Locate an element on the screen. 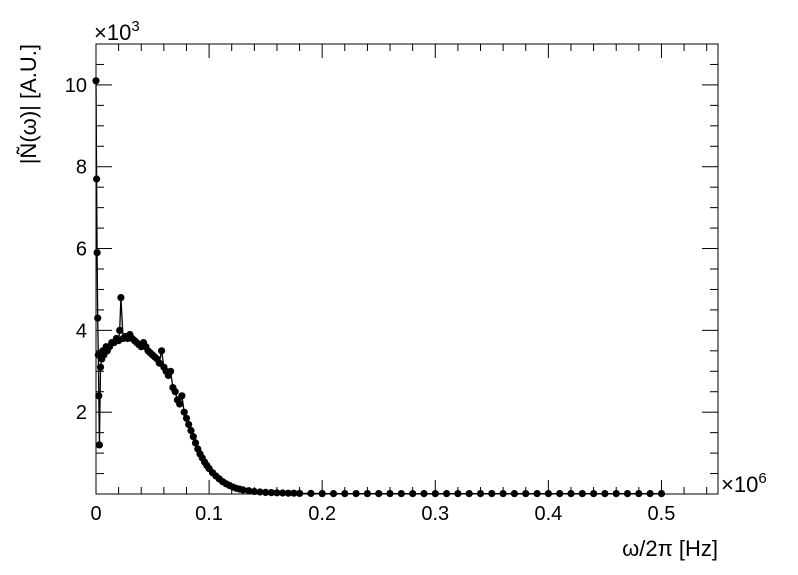 This screenshot has height=575, width=798. y-tick-label: 4 is located at coordinates (81, 331).